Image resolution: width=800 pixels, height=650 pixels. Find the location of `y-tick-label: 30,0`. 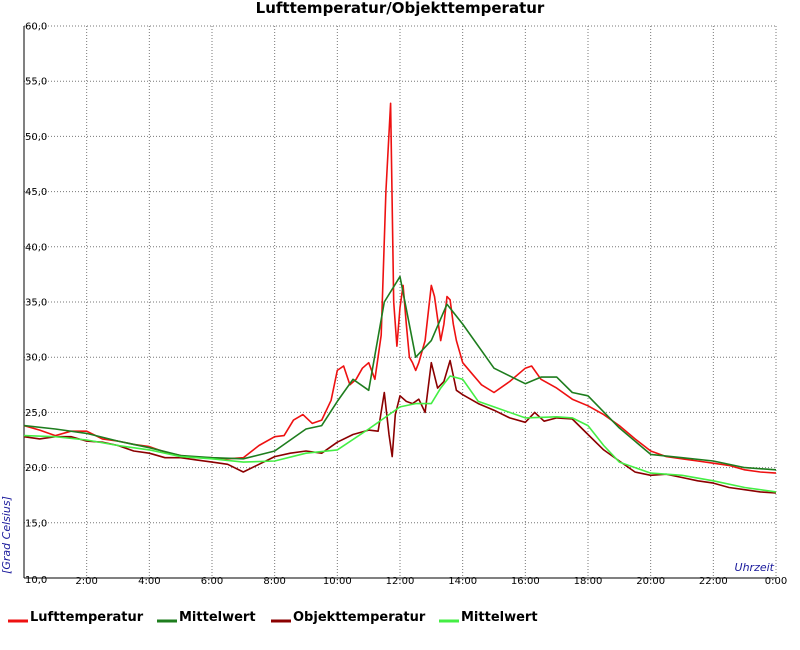

y-tick-label: 30,0 is located at coordinates (36, 358).